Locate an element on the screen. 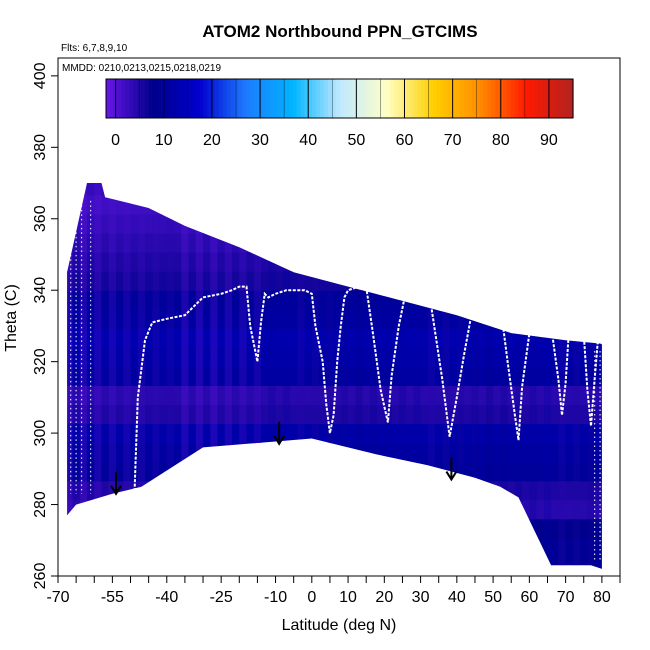 The width and height of the screenshot is (650, 650). heatmap-band is located at coordinates (334, 433).